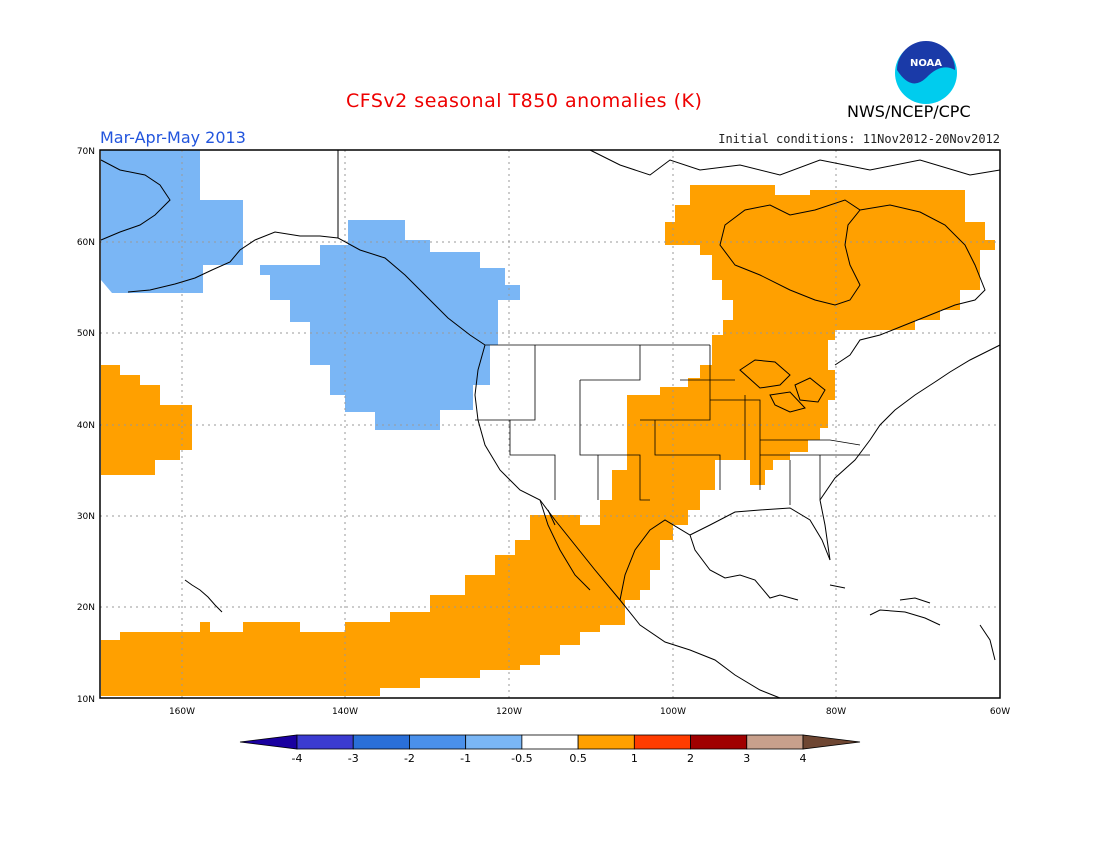  I want to click on colorbar-arrow-low, so click(268, 742).